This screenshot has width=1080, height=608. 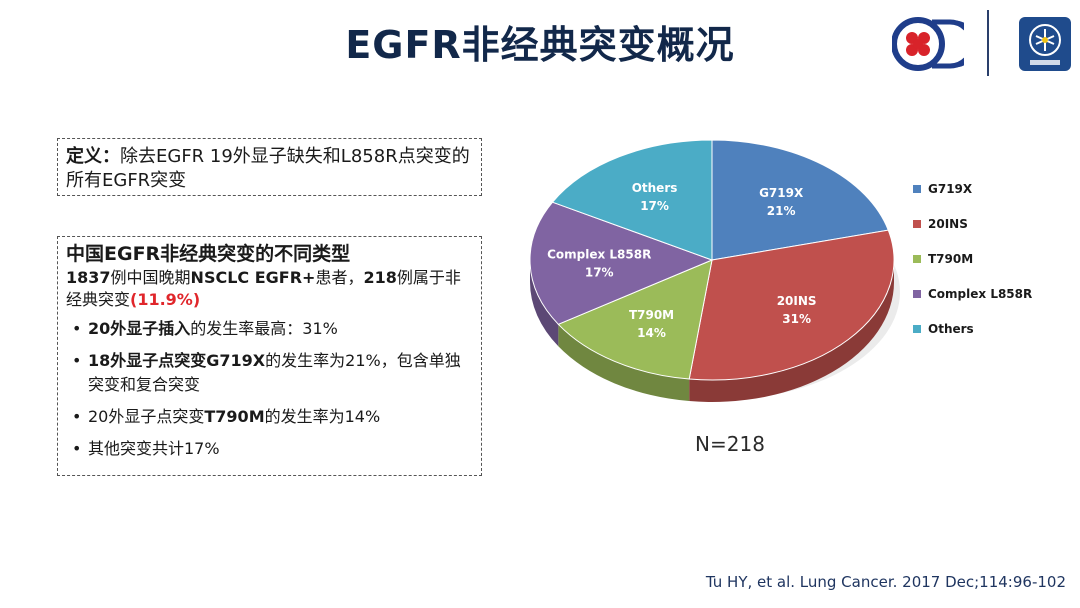 I want to click on bullet-item: 18外显子点突变G719X的发生率为21%，包含单独突变和复合突变, so click(x=269, y=373).